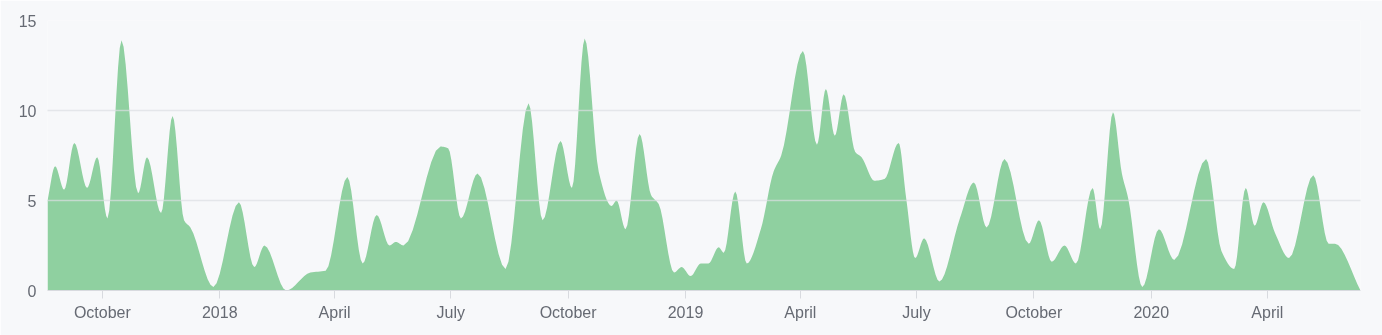  I want to click on y-tick-label: 5, so click(32, 201).